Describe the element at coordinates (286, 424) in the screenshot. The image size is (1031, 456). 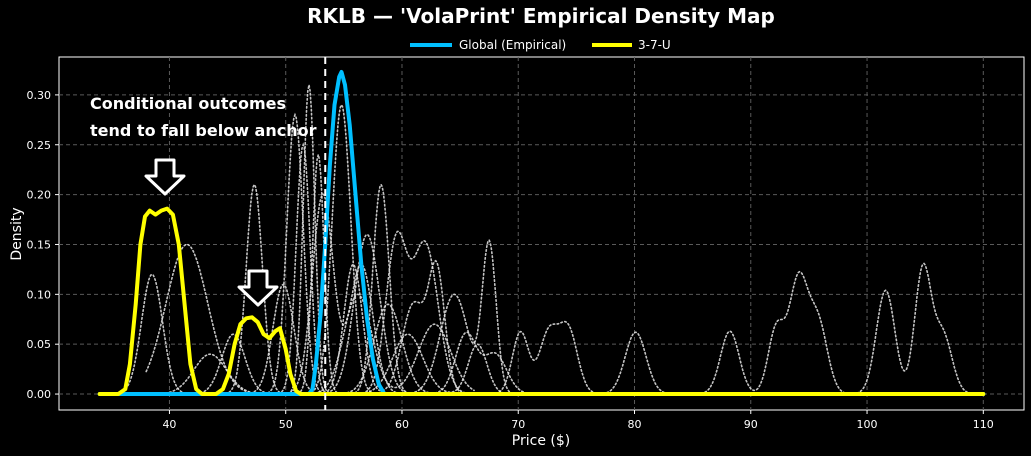
I see `x-tick-label: 50` at that location.